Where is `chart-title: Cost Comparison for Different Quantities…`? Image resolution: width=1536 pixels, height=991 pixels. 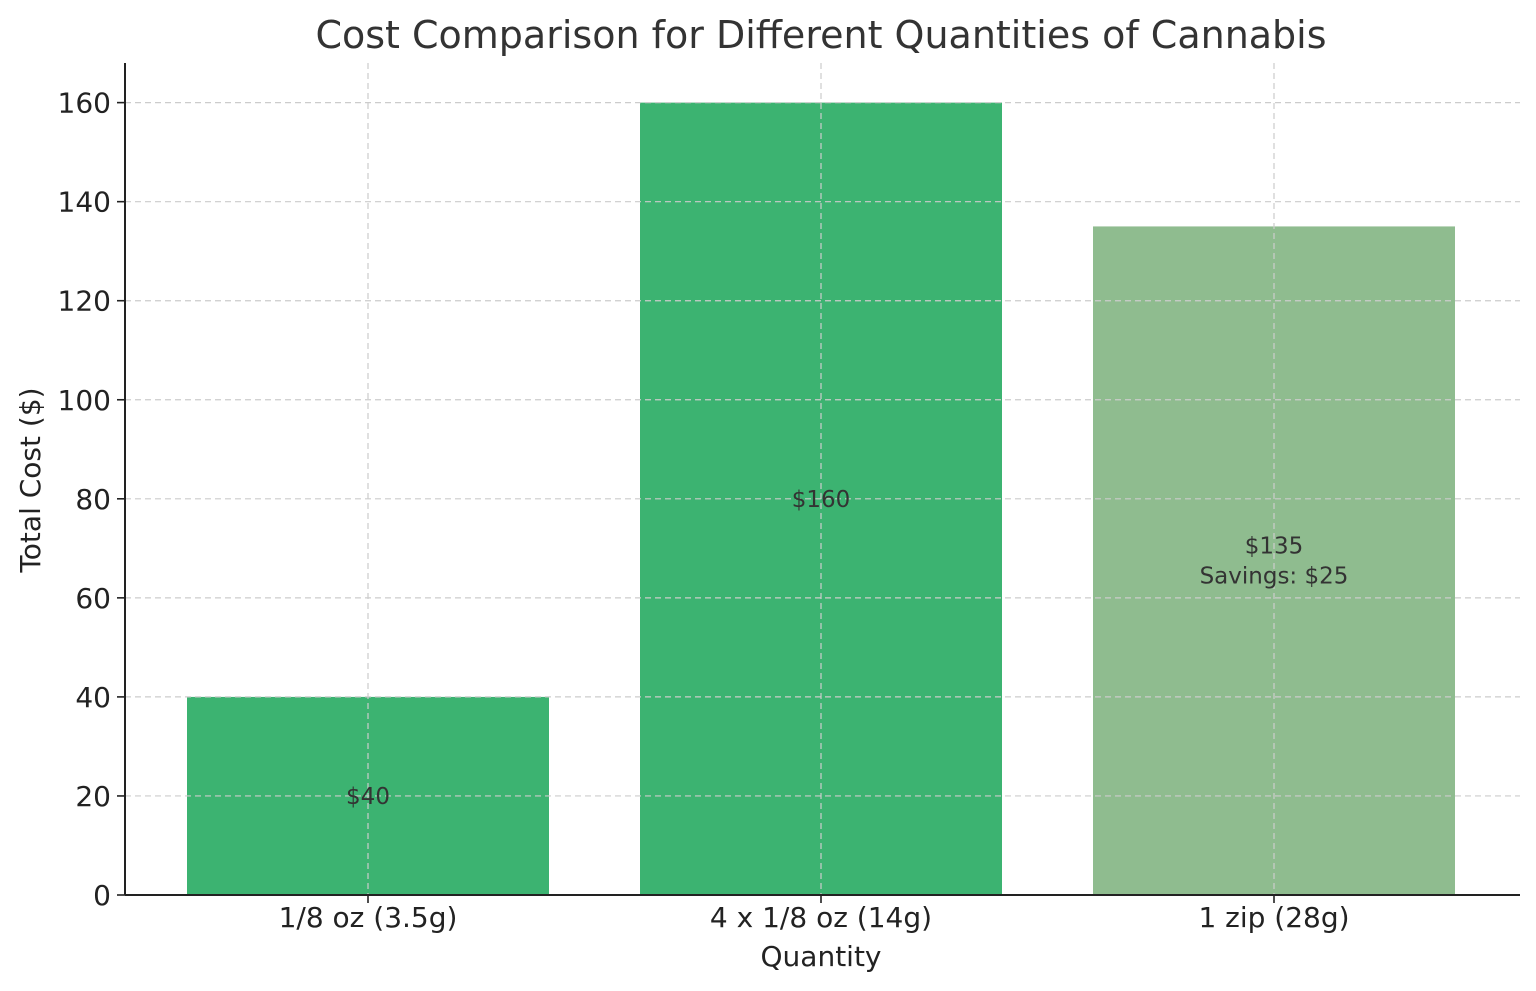
chart-title: Cost Comparison for Different Quantities… is located at coordinates (820, 35).